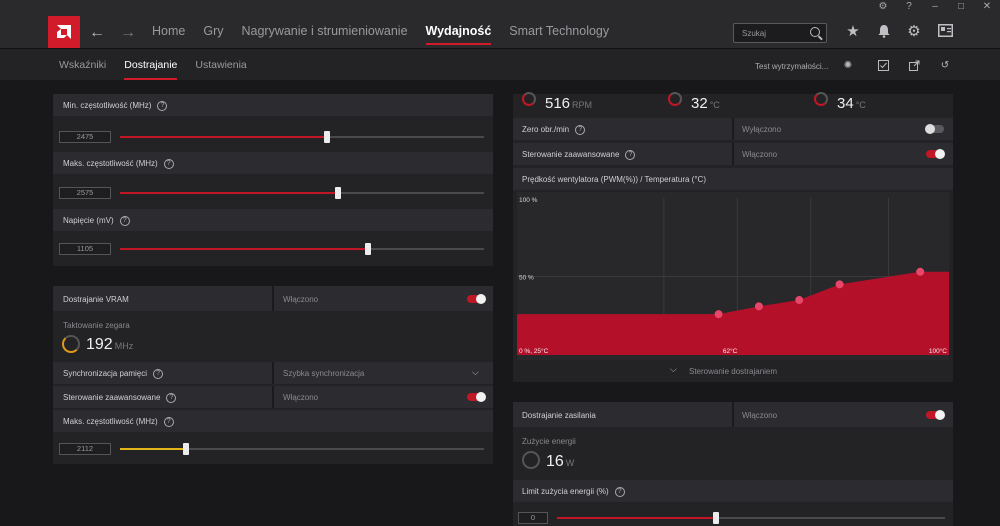  What do you see at coordinates (760, 154) in the screenshot?
I see `fan-advanced-status: Włączono` at bounding box center [760, 154].